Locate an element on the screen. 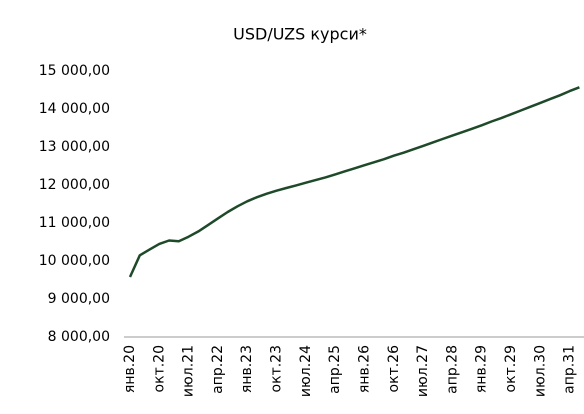  y-tick-label: 12 000,00 is located at coordinates (74, 185).